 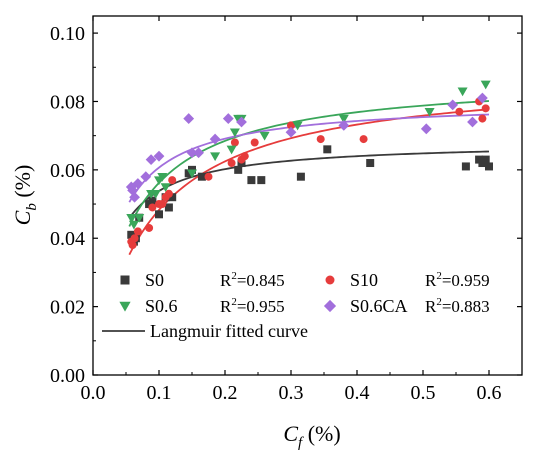 What do you see at coordinates (225, 393) in the screenshot?
I see `x-tick-label: 0.2` at bounding box center [225, 393].